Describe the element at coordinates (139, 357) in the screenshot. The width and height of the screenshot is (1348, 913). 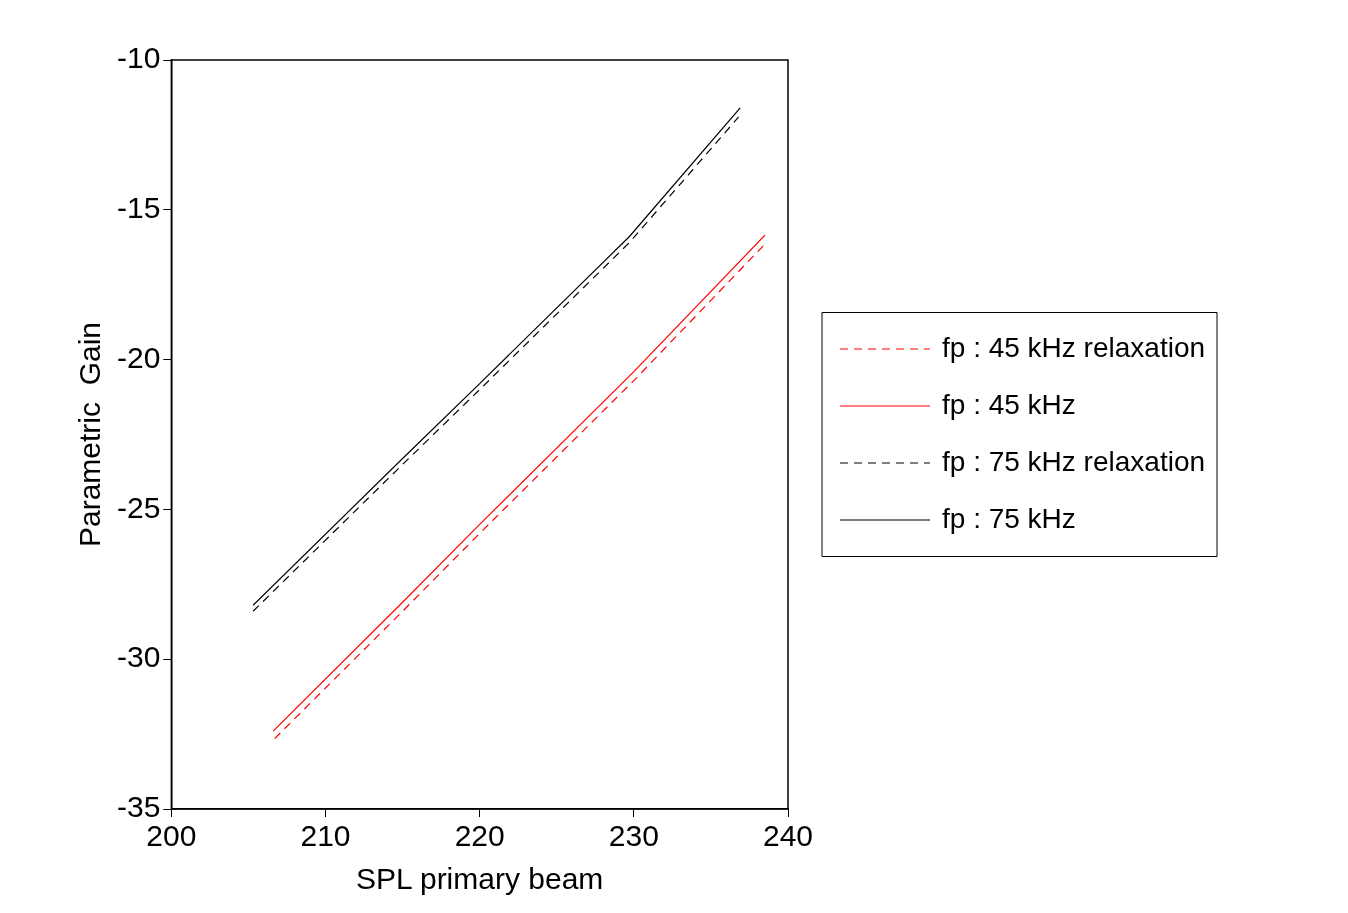
I see `y-tick-label: -20` at that location.